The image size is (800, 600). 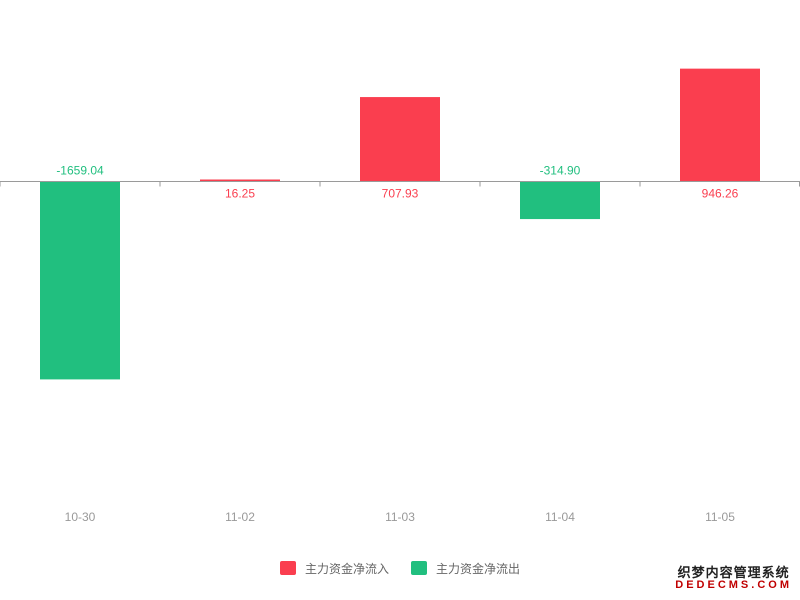 What do you see at coordinates (346, 568) in the screenshot?
I see `legend-label-inflow: 主力资金净流入` at bounding box center [346, 568].